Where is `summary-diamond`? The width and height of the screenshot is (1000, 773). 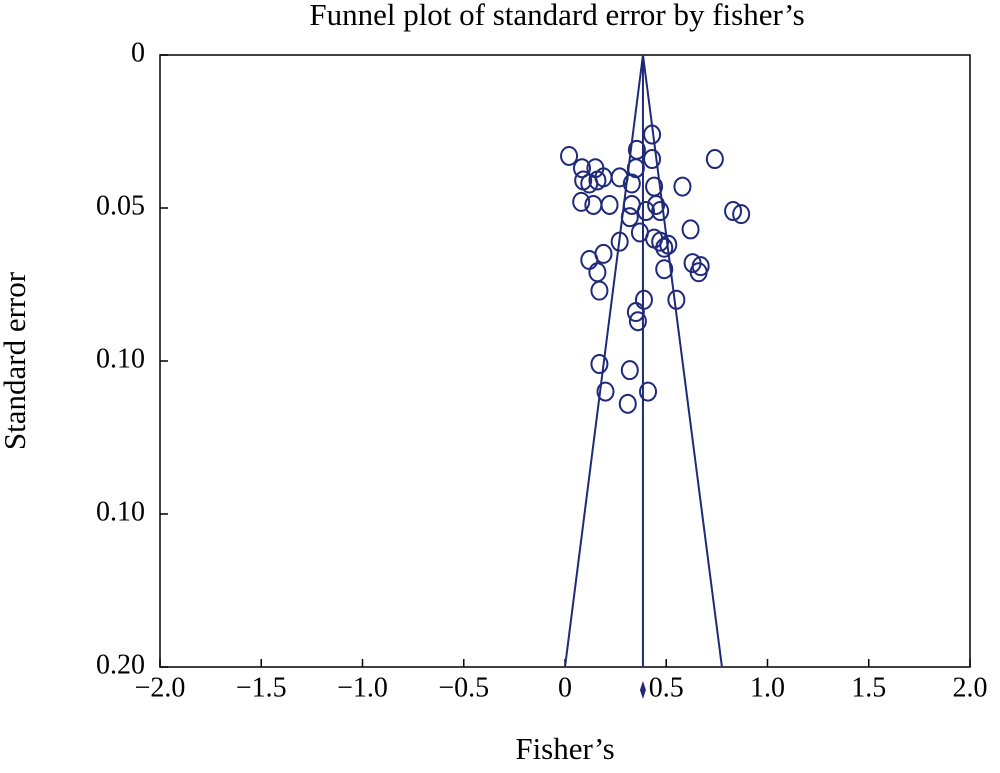 summary-diamond is located at coordinates (642, 690).